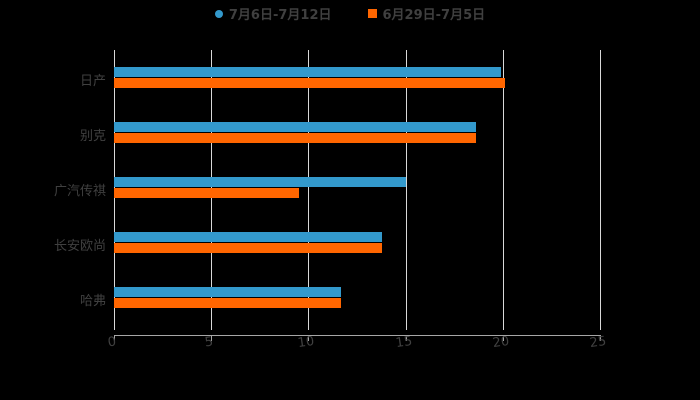  I want to click on legend-label-series1: 7月6日-7月12日, so click(280, 15).